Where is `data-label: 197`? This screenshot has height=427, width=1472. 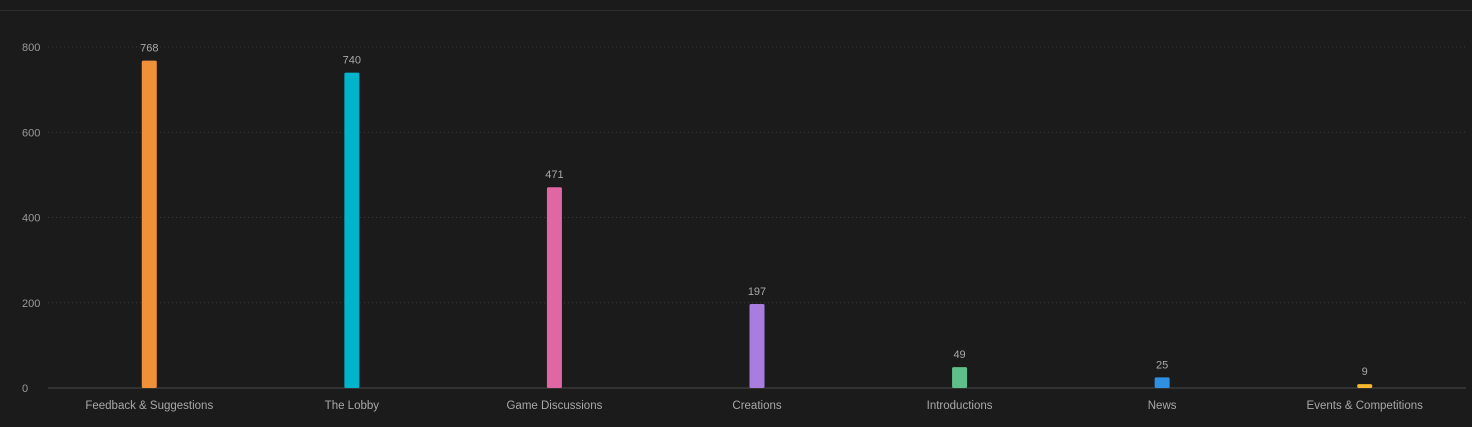 data-label: 197 is located at coordinates (757, 292).